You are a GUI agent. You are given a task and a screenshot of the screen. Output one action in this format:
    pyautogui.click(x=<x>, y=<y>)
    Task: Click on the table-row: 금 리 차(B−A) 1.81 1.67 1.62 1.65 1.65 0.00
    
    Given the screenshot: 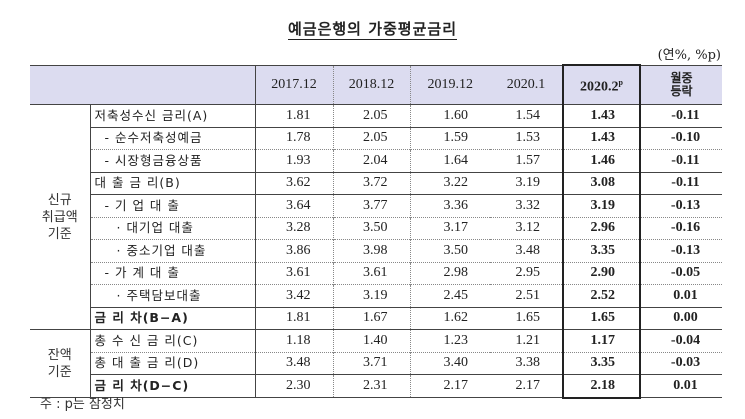 What is the action you would take?
    pyautogui.click(x=376, y=318)
    